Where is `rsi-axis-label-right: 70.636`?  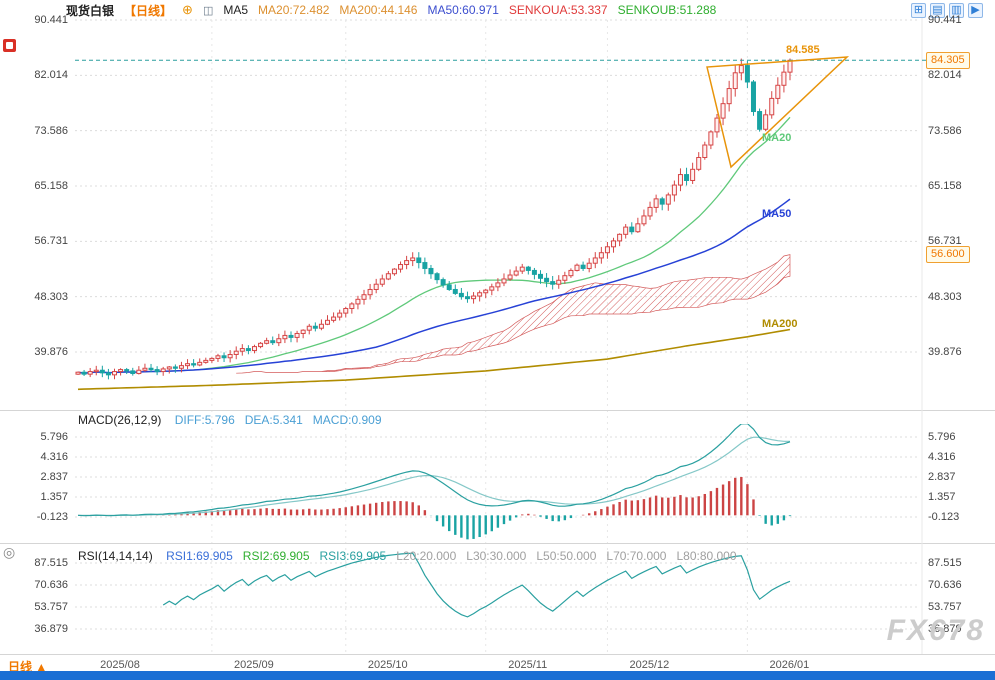
rsi-axis-label-right: 70.636 is located at coordinates (945, 585).